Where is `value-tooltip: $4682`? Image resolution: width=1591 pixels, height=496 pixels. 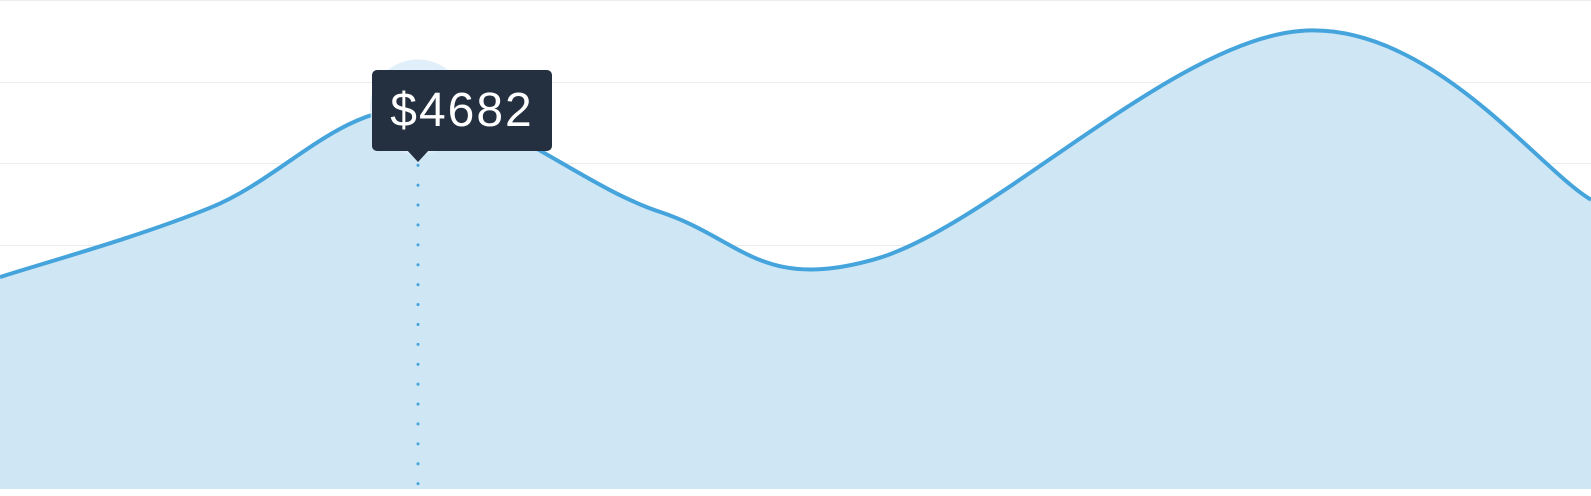
value-tooltip: $4682 is located at coordinates (462, 110).